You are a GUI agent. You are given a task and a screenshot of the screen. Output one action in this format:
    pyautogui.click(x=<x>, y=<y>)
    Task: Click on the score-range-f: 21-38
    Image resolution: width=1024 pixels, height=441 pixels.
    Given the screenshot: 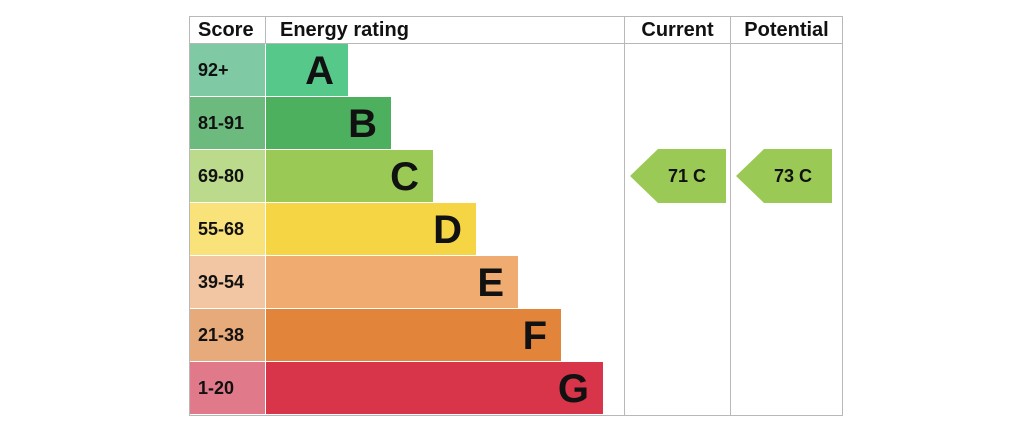 What is the action you would take?
    pyautogui.click(x=227, y=335)
    